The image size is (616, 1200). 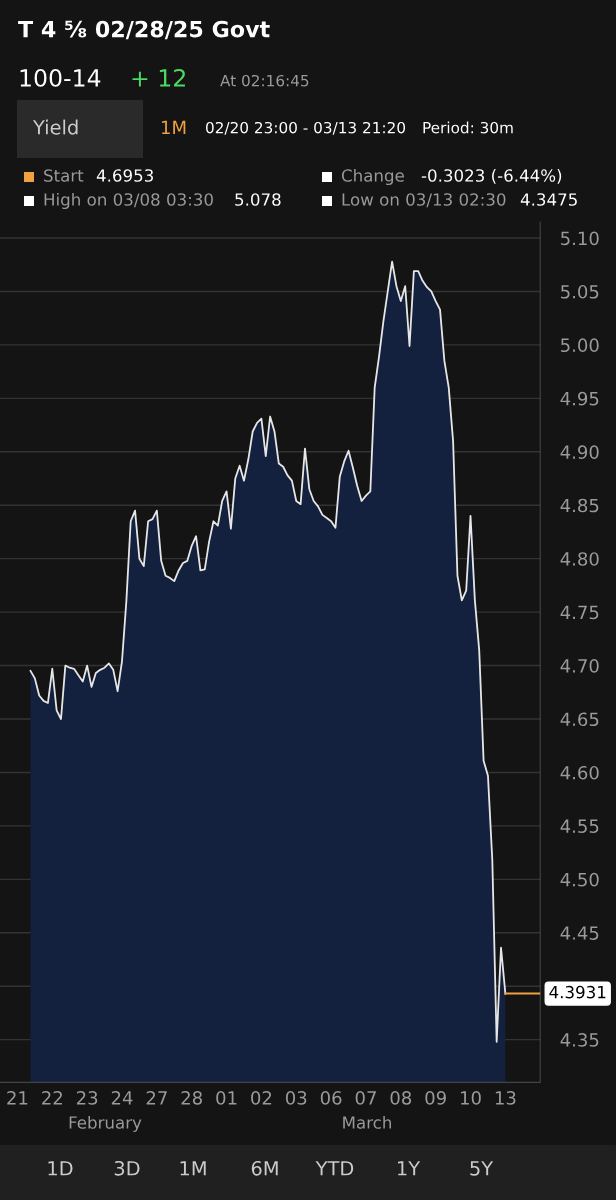 I want to click on x-tick-label: 27, so click(x=156, y=1098).